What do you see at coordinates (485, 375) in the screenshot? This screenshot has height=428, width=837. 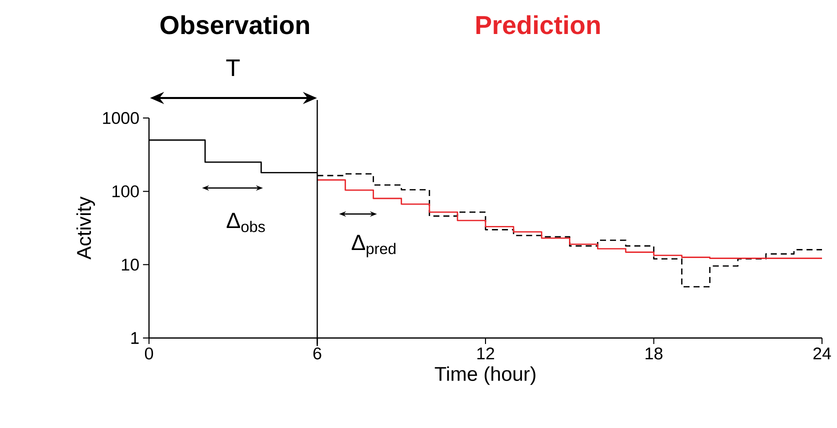 I see `x-axis-title: Time (hour)` at bounding box center [485, 375].